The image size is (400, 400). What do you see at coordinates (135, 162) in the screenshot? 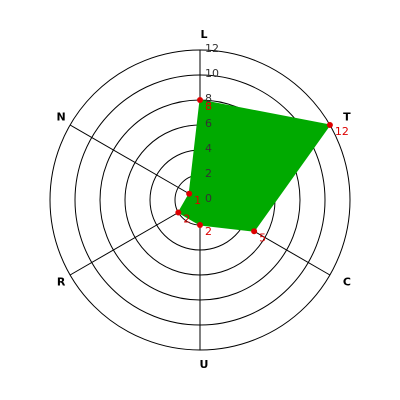
I see `axis-spoke` at bounding box center [135, 162].